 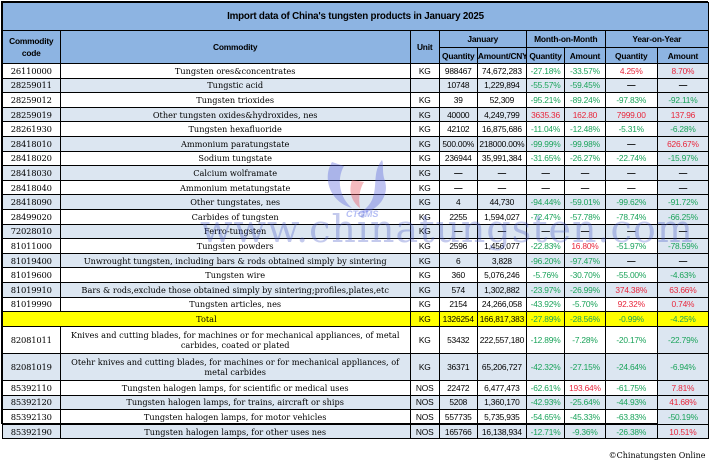 What do you see at coordinates (683, 202) in the screenshot?
I see `yoy-amount-cell: -91.72%` at bounding box center [683, 202].